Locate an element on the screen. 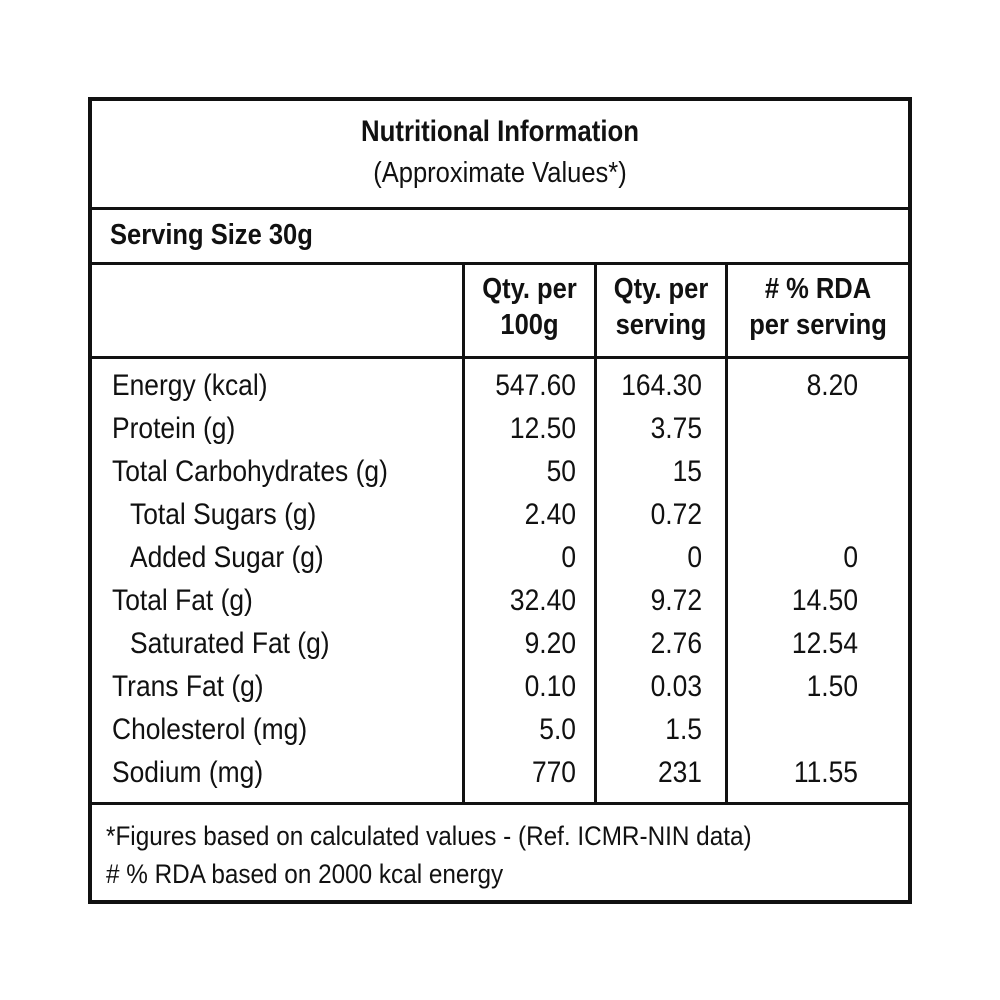 This screenshot has width=1000, height=1000. value-per-serving: 0 is located at coordinates (694, 557).